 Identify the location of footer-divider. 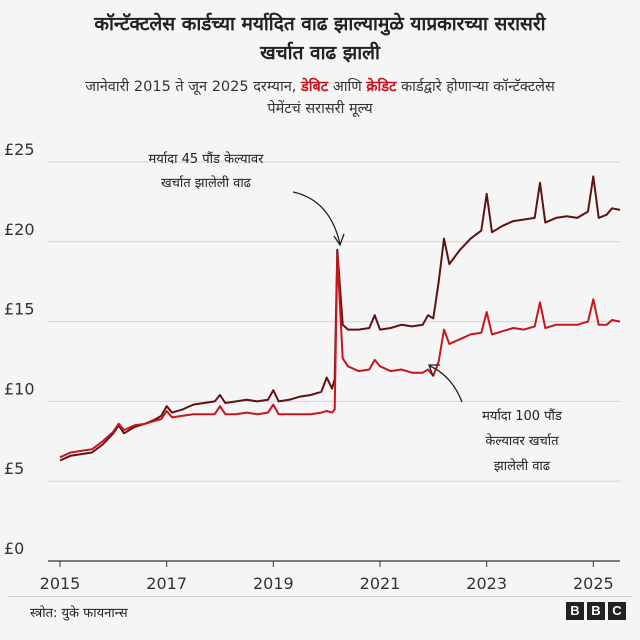
(320, 596).